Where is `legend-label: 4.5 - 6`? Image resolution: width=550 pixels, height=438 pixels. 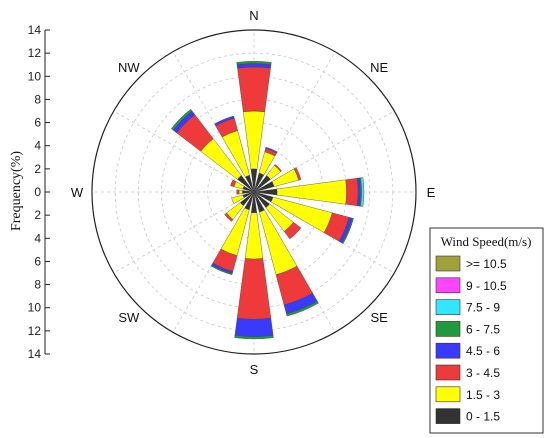
legend-label: 4.5 - 6 is located at coordinates (483, 351).